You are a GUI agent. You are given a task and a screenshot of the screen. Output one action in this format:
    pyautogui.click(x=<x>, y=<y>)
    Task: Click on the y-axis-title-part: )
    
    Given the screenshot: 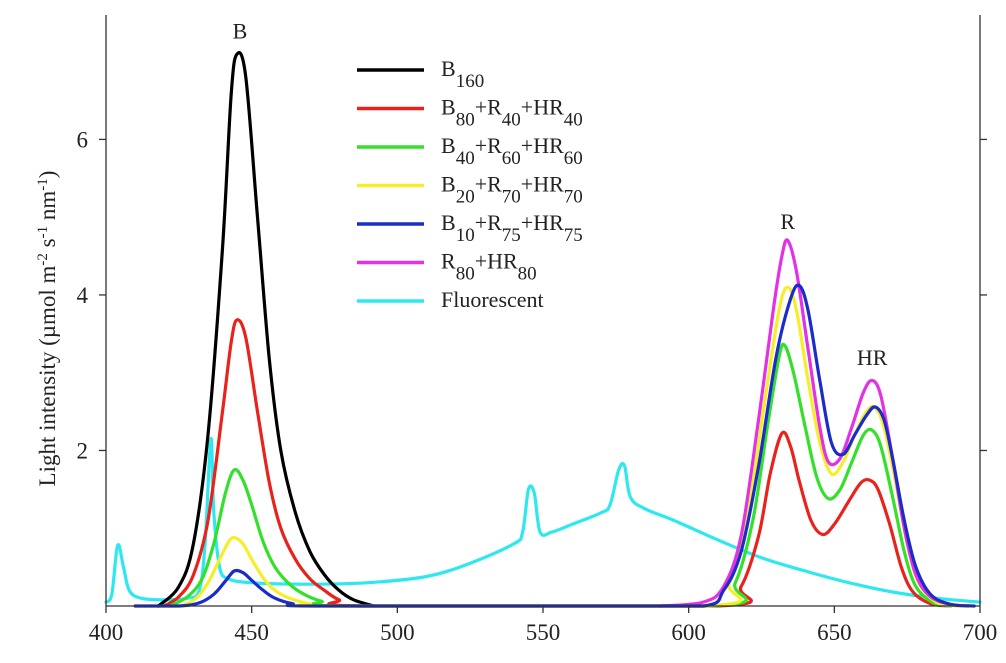 What is the action you would take?
    pyautogui.click(x=47, y=175)
    